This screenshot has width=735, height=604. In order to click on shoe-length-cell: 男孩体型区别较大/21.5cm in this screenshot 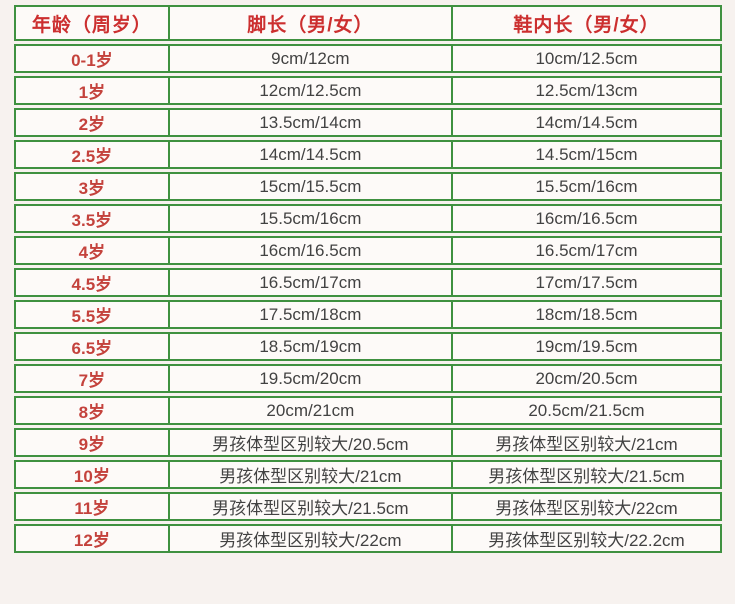, I will do `click(587, 474)`.